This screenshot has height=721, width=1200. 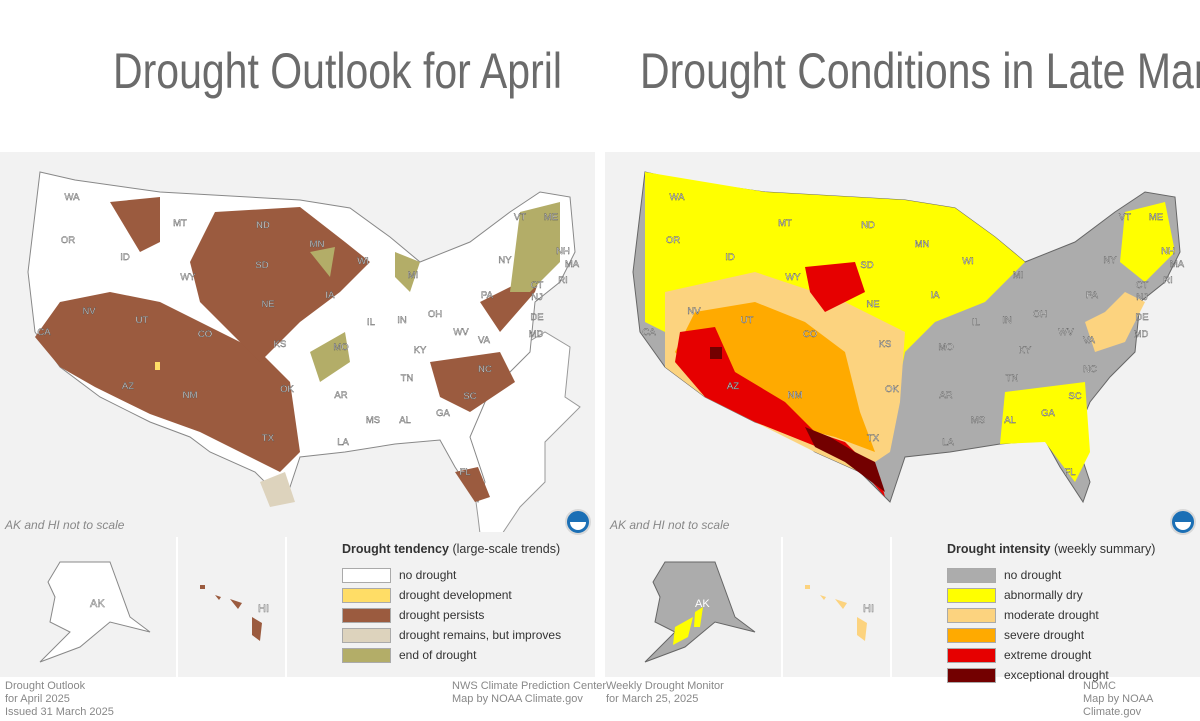 What do you see at coordinates (868, 225) in the screenshot?
I see `state-label: ND` at bounding box center [868, 225].